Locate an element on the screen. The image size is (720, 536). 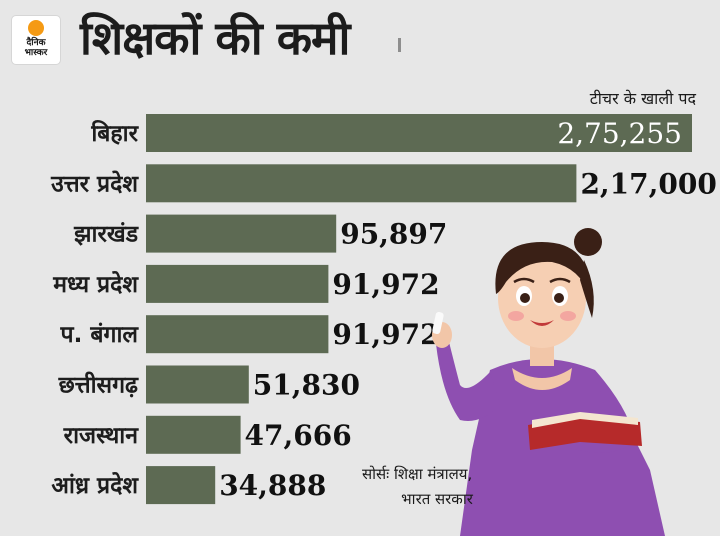
value-label-1: 2,17,000 is located at coordinates (648, 183).